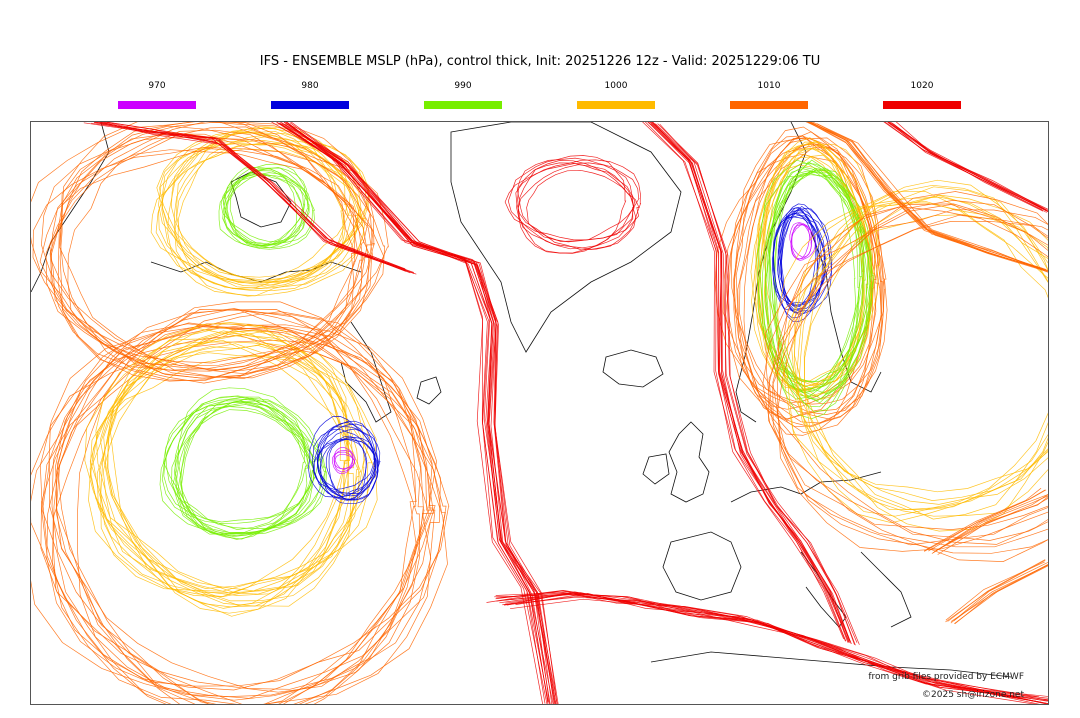 The height and width of the screenshot is (718, 1080). Describe the element at coordinates (769, 94) in the screenshot. I see `legend-item-1010: 1010` at that location.